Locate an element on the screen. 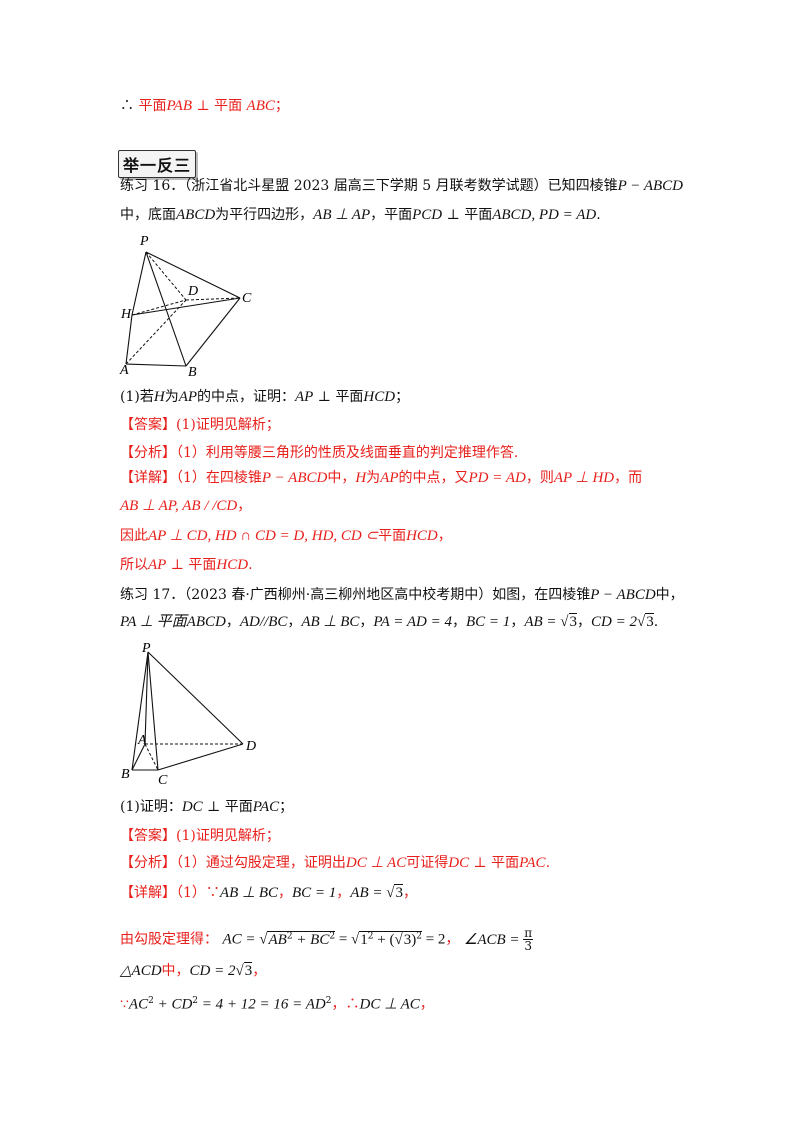  ex16-answer: 【答案】(1)证明见解析； is located at coordinates (200, 425).